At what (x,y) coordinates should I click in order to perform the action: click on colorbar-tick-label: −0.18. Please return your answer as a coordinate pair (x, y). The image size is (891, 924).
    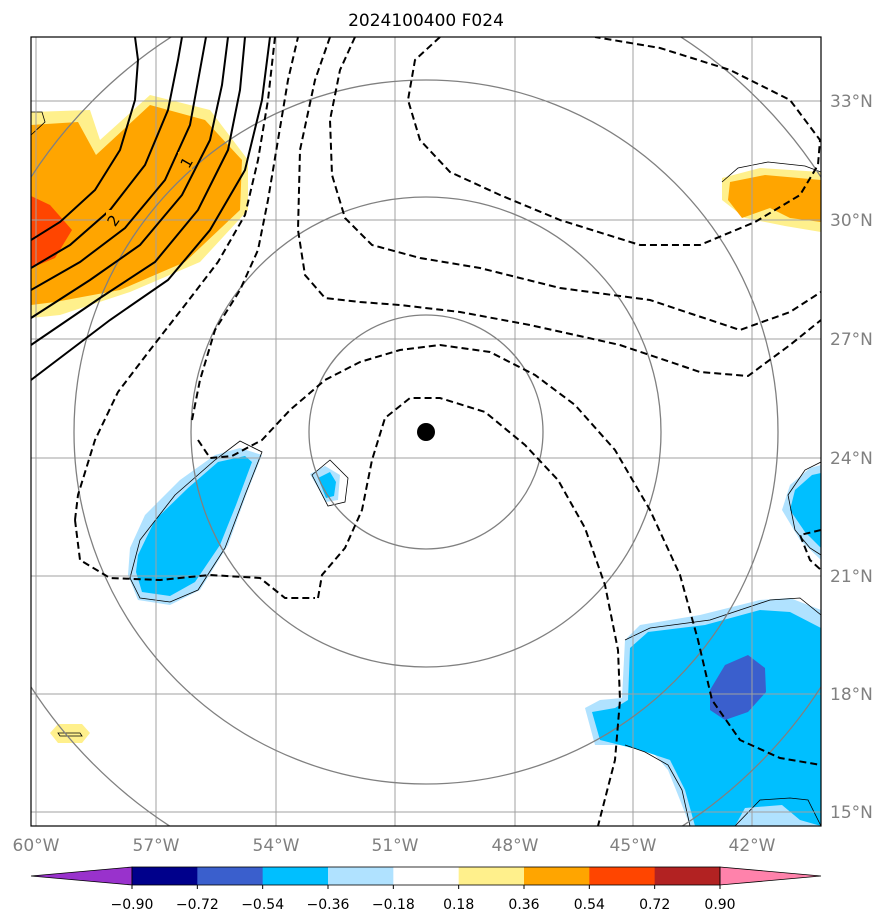
    Looking at the image, I should click on (393, 905).